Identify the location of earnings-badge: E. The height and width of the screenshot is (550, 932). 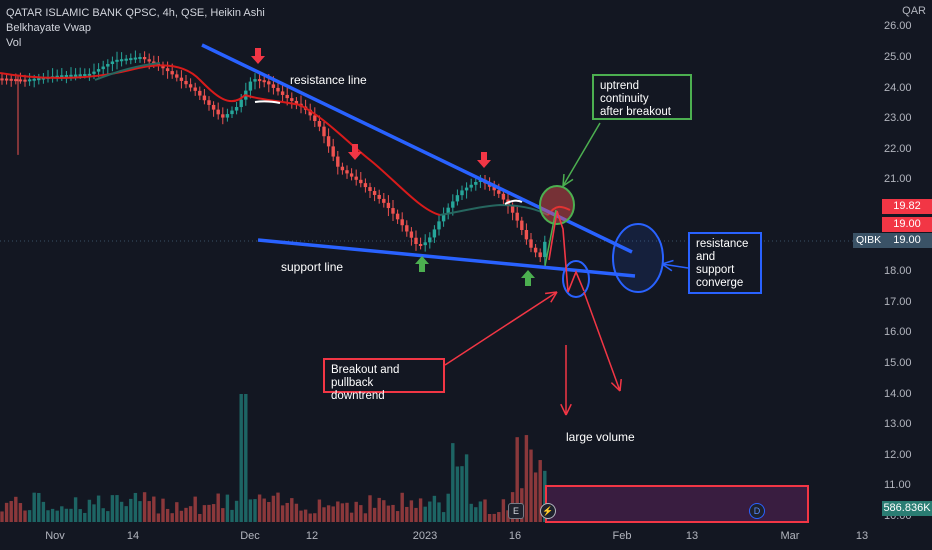
(516, 511).